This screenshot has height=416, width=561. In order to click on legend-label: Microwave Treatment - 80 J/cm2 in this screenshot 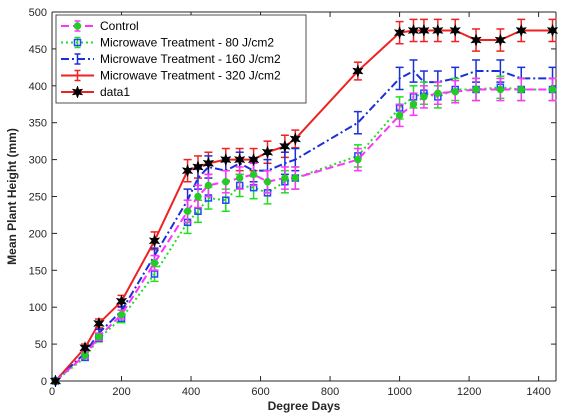, I will do `click(187, 43)`.